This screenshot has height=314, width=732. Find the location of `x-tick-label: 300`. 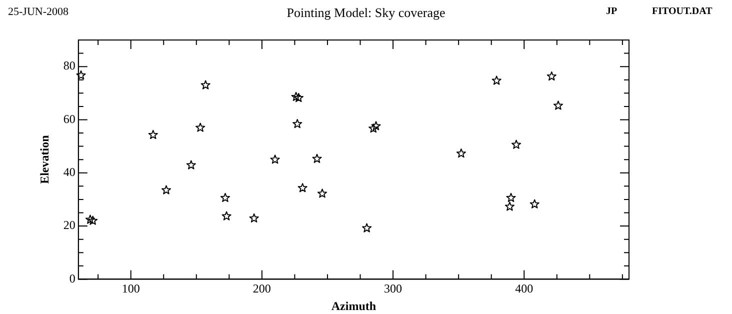

x-tick-label: 300 is located at coordinates (393, 289).